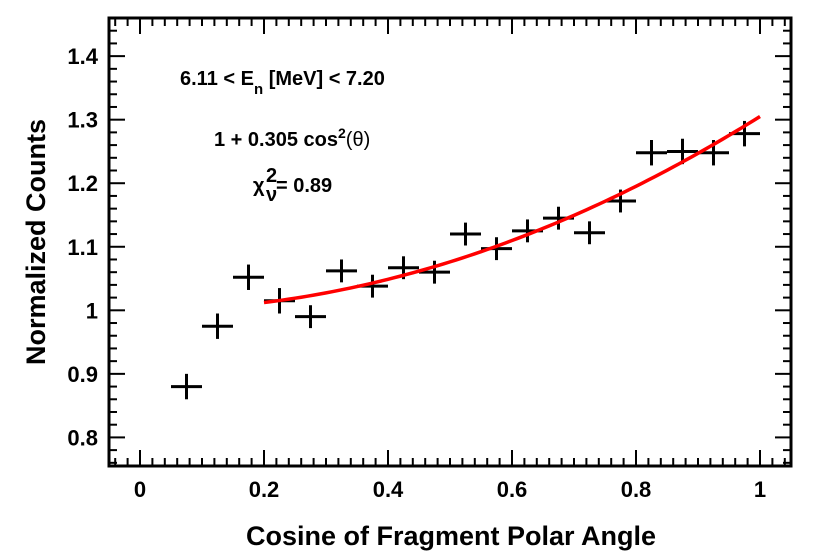 This screenshot has height=559, width=830. I want to click on x-tick-label: 0.2, so click(264, 489).